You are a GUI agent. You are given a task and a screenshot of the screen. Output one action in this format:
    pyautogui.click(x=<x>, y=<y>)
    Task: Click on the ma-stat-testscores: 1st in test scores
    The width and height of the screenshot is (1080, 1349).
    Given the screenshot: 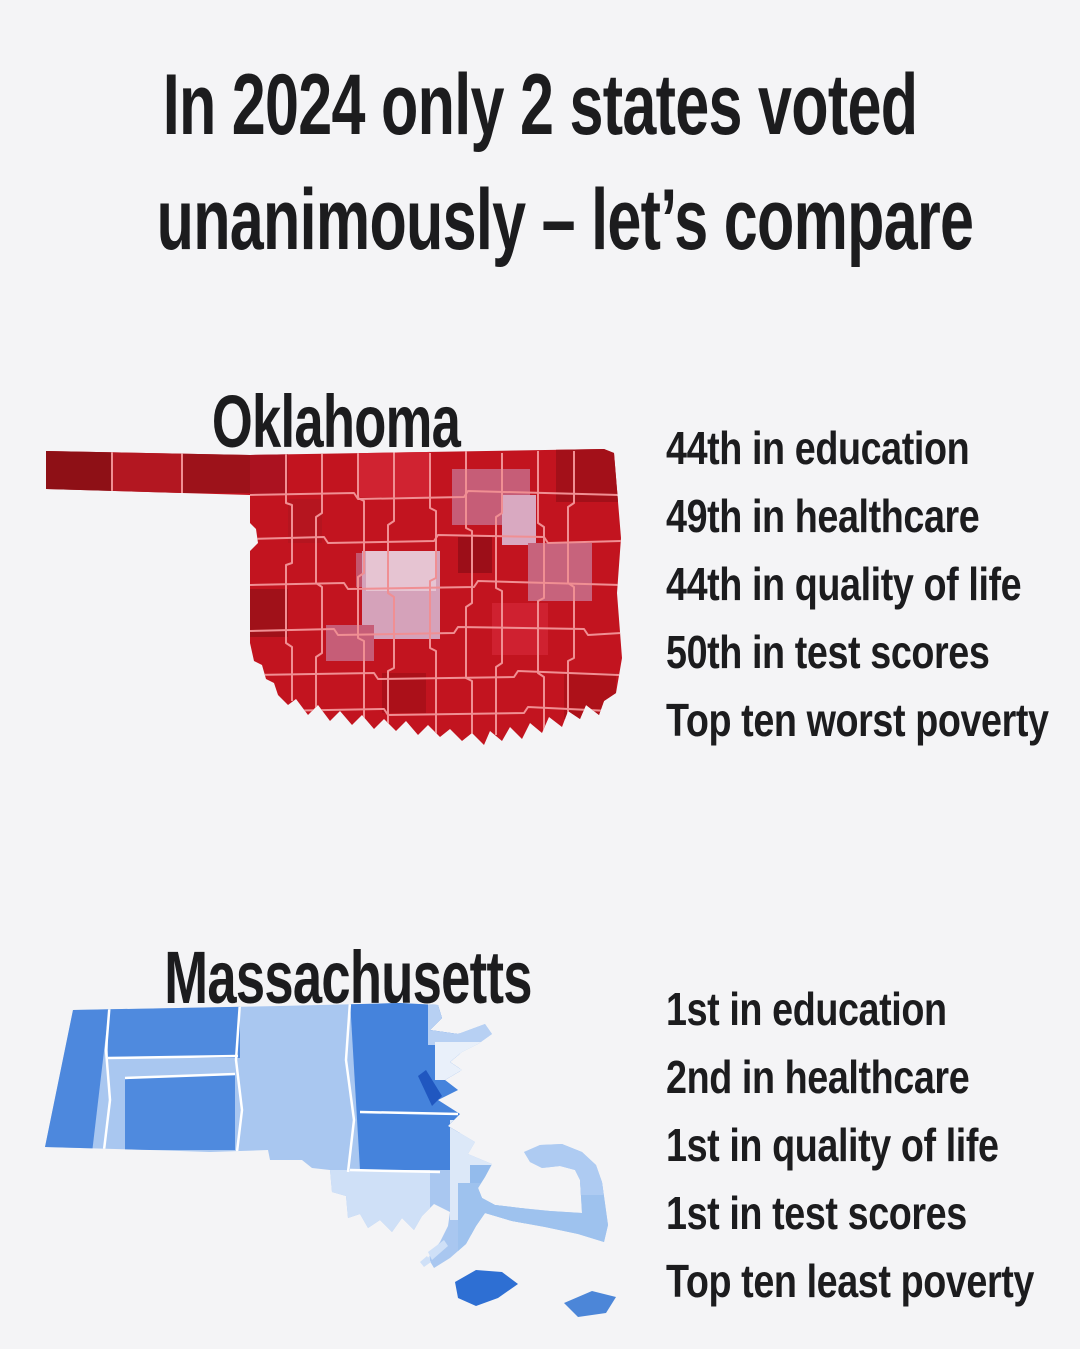 What is the action you would take?
    pyautogui.click(x=816, y=1213)
    